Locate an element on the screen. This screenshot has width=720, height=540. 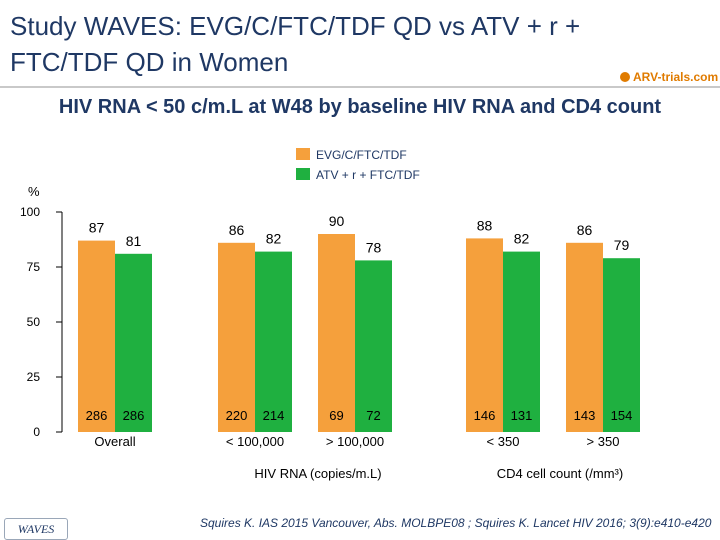
group-label-hiv-rna: HIV RNA (copies/m.L) is located at coordinates (317, 473).